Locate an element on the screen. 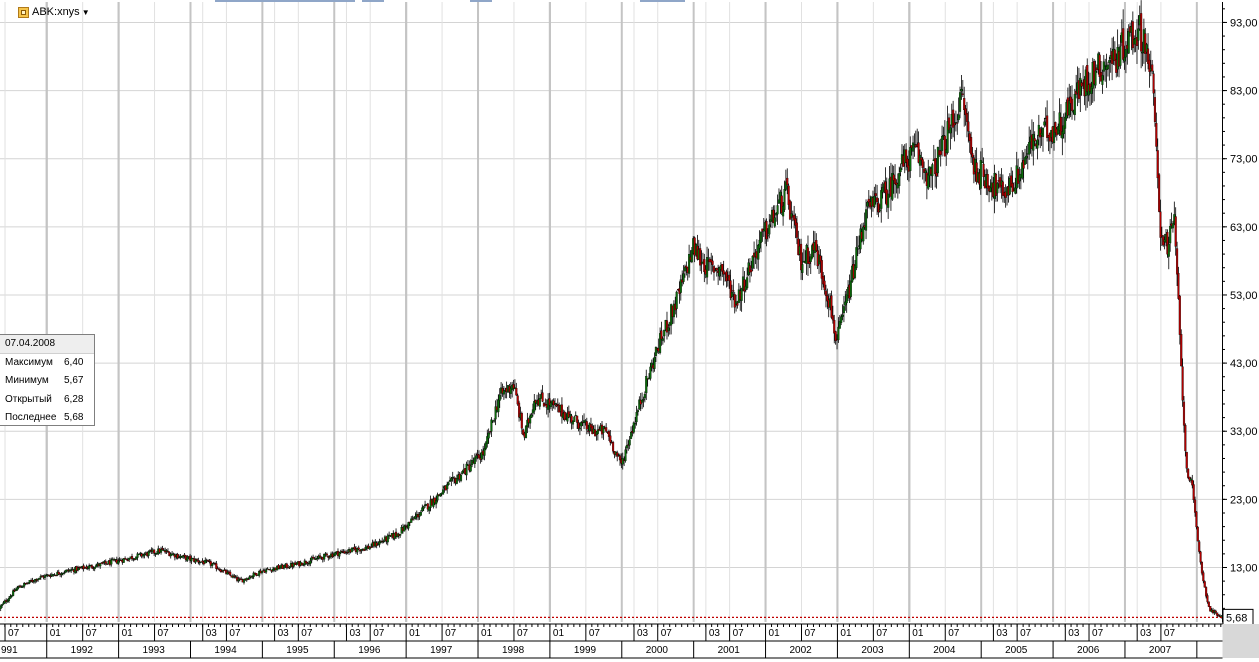  info-label: Последнее is located at coordinates (31, 417).